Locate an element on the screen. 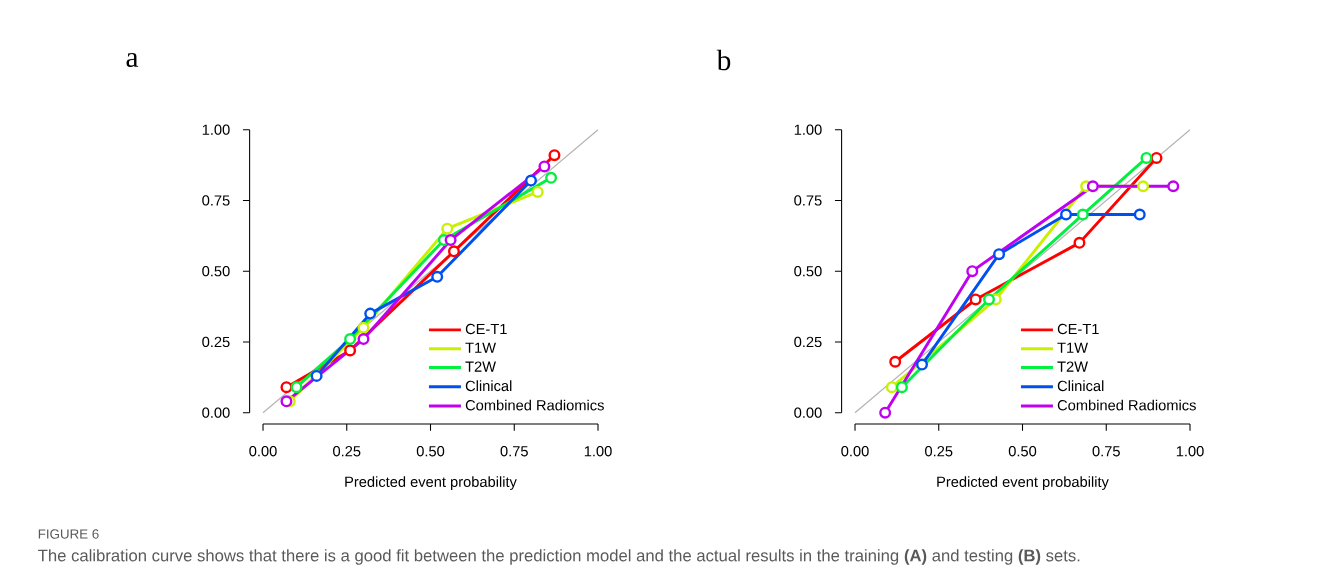 The width and height of the screenshot is (1328, 588). caption: FIGURE 6 is located at coordinates (68, 534).